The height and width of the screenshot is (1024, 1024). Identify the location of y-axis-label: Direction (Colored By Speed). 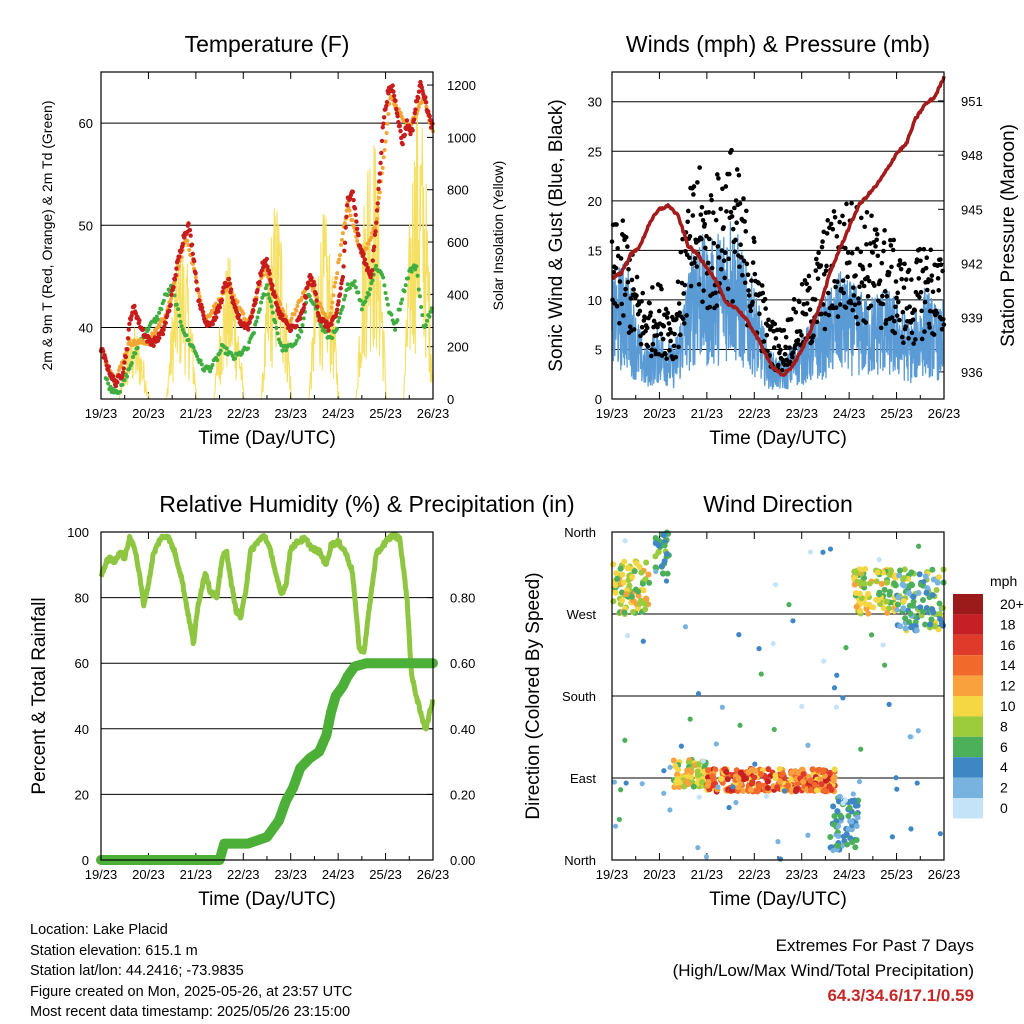
(533, 695).